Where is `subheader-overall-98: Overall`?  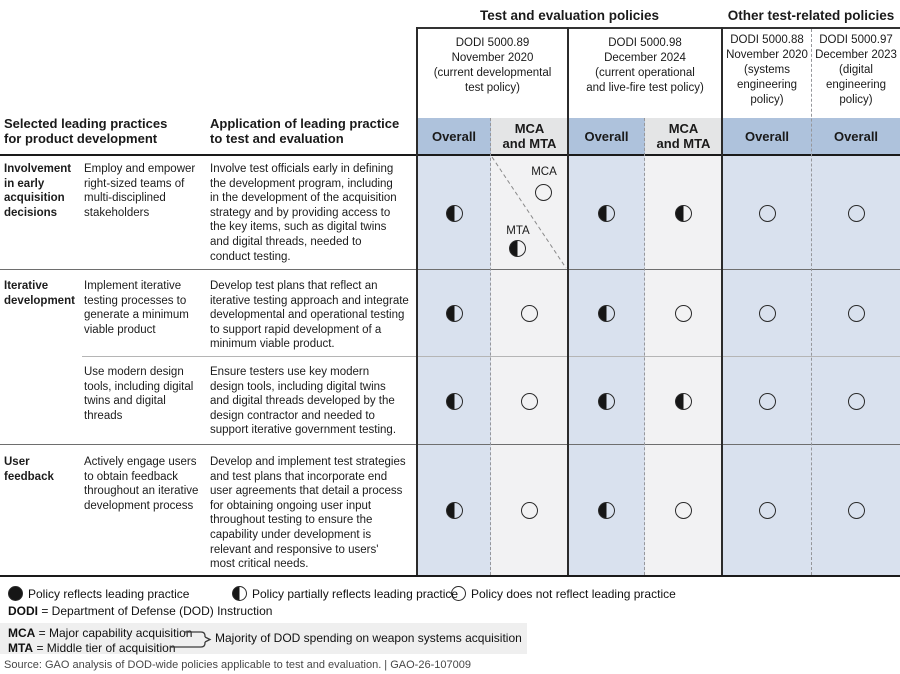 subheader-overall-98: Overall is located at coordinates (606, 136).